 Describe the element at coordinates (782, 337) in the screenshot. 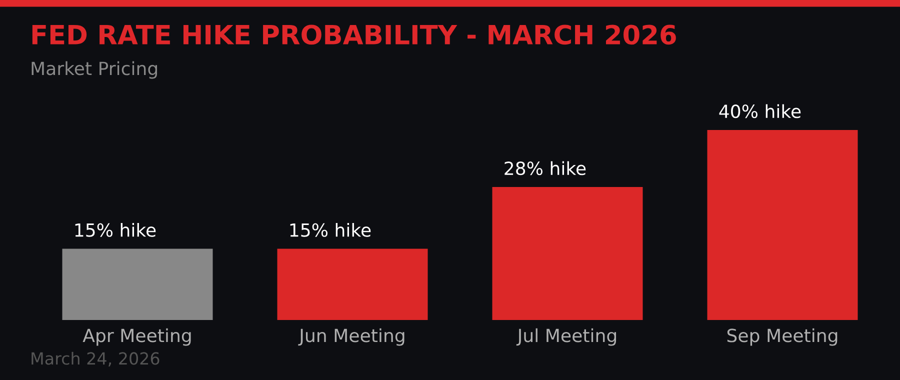

I see `x-tick-label: Sep Meeting` at that location.